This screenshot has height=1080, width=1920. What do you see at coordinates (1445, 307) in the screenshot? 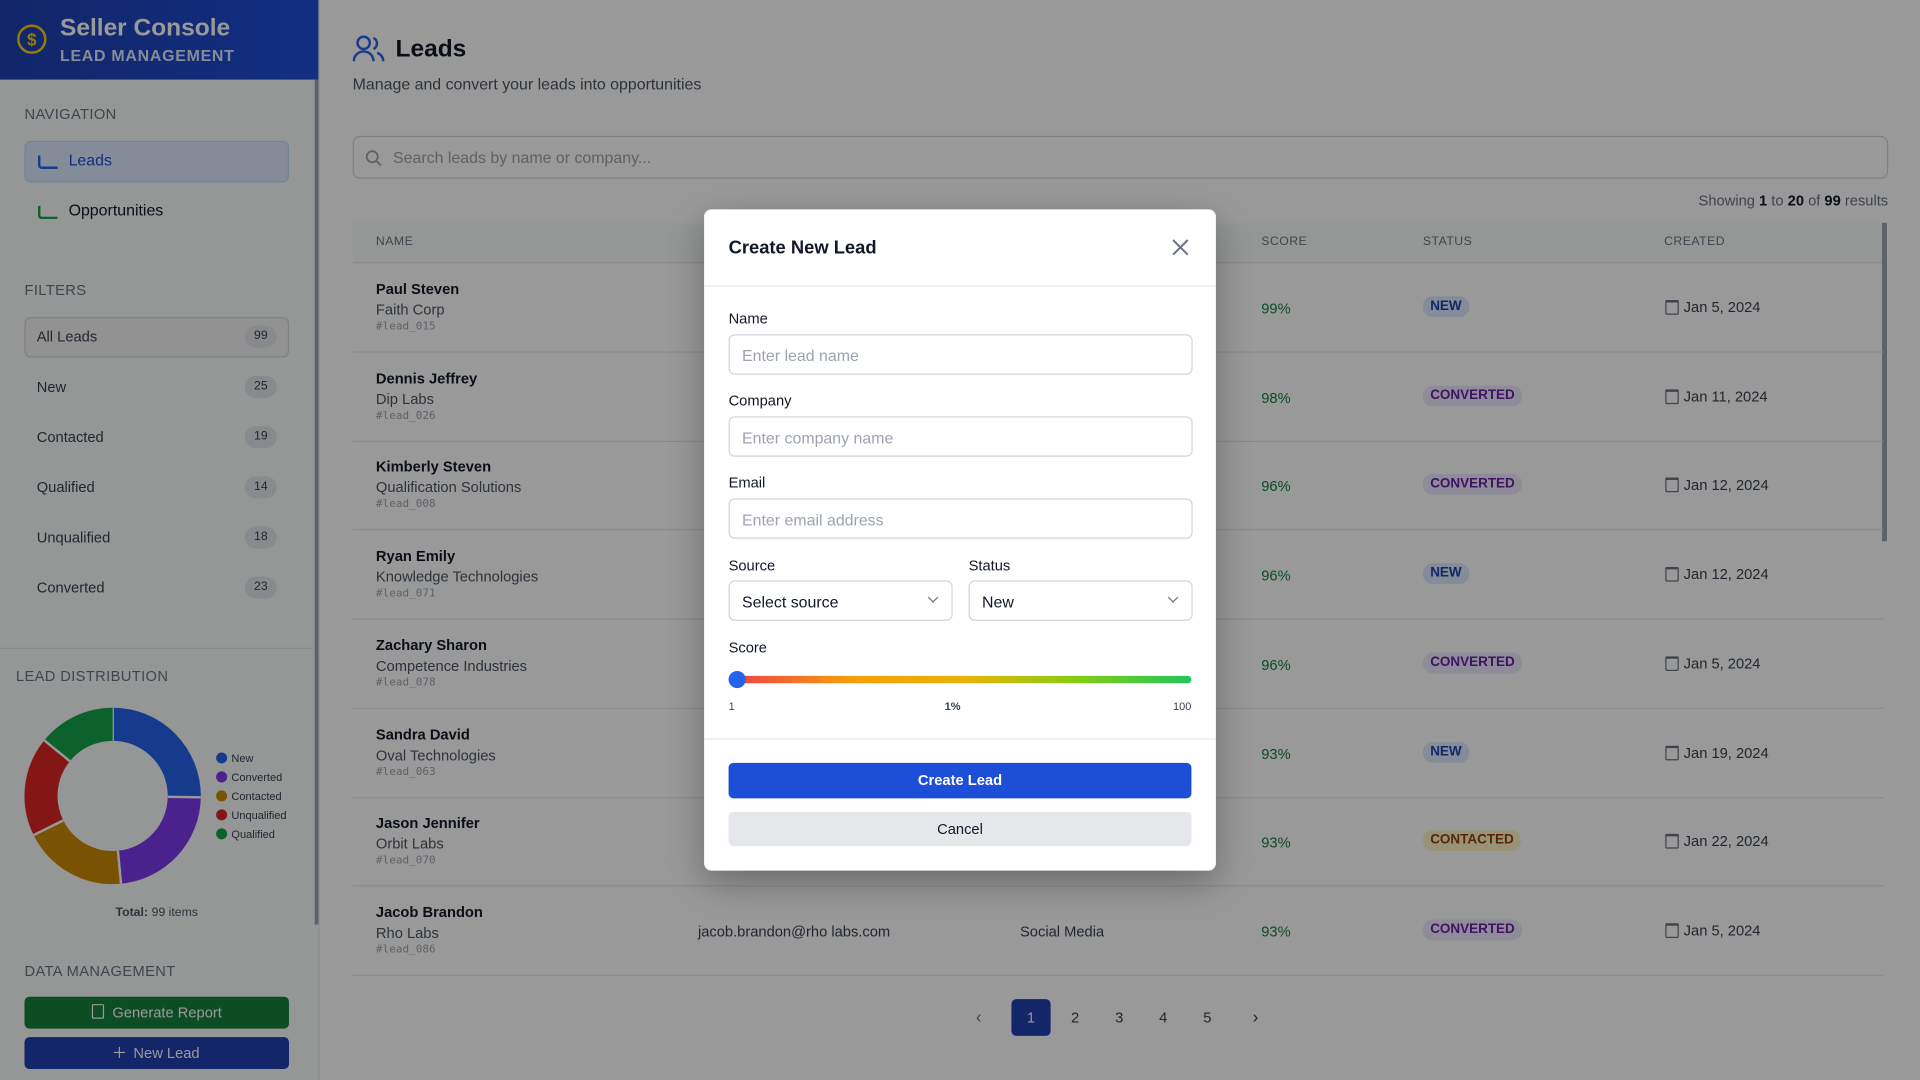
I see `status-badge: NEW` at bounding box center [1445, 307].